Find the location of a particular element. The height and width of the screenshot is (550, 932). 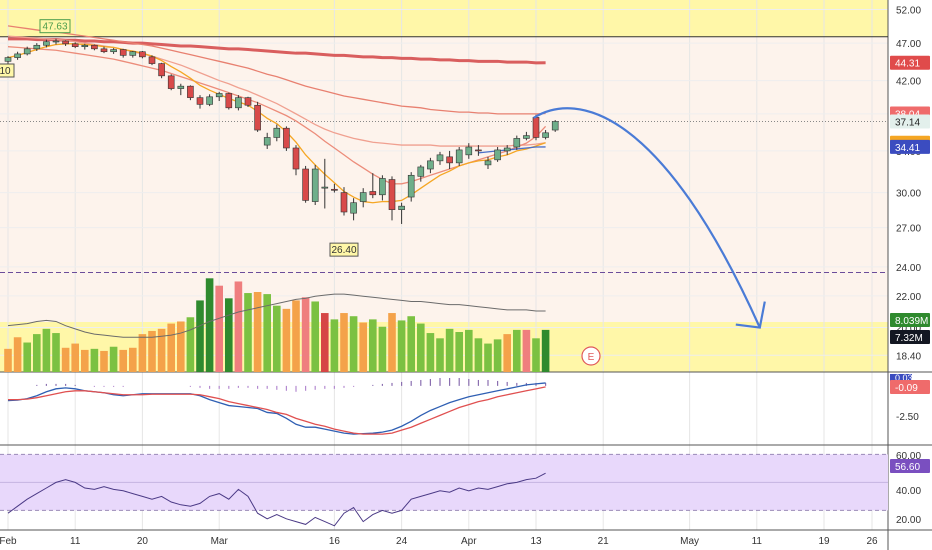

rsi-badge-box is located at coordinates (910, 466).